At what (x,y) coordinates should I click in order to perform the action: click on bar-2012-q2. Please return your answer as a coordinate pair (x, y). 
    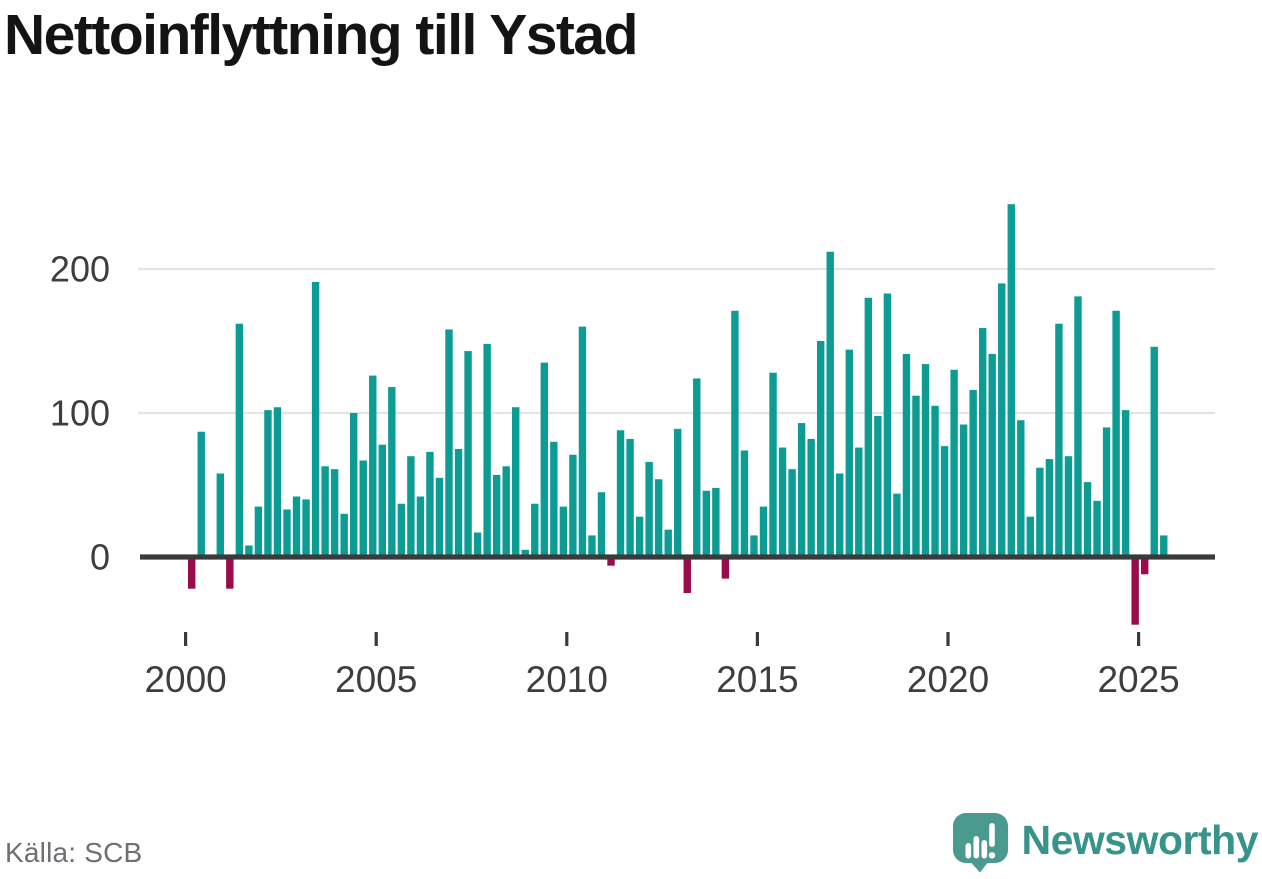
    Looking at the image, I should click on (658, 518).